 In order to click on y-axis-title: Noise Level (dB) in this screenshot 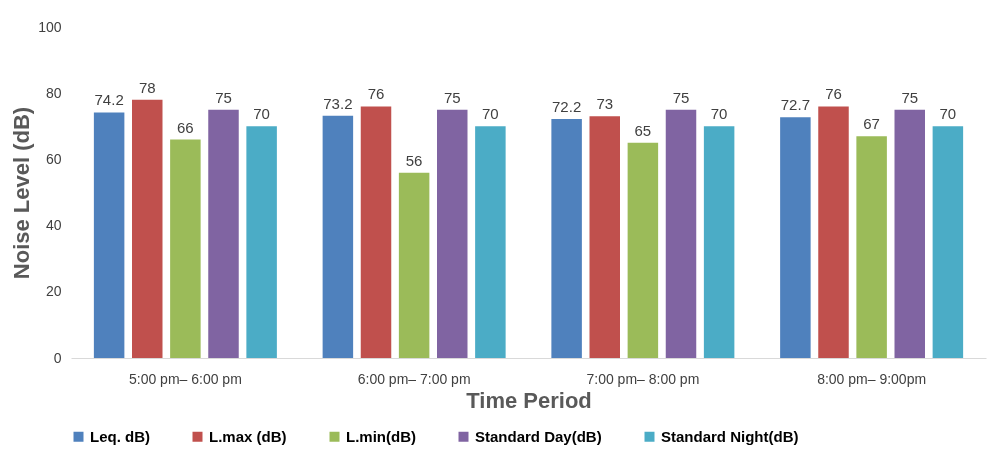, I will do `click(22, 193)`.